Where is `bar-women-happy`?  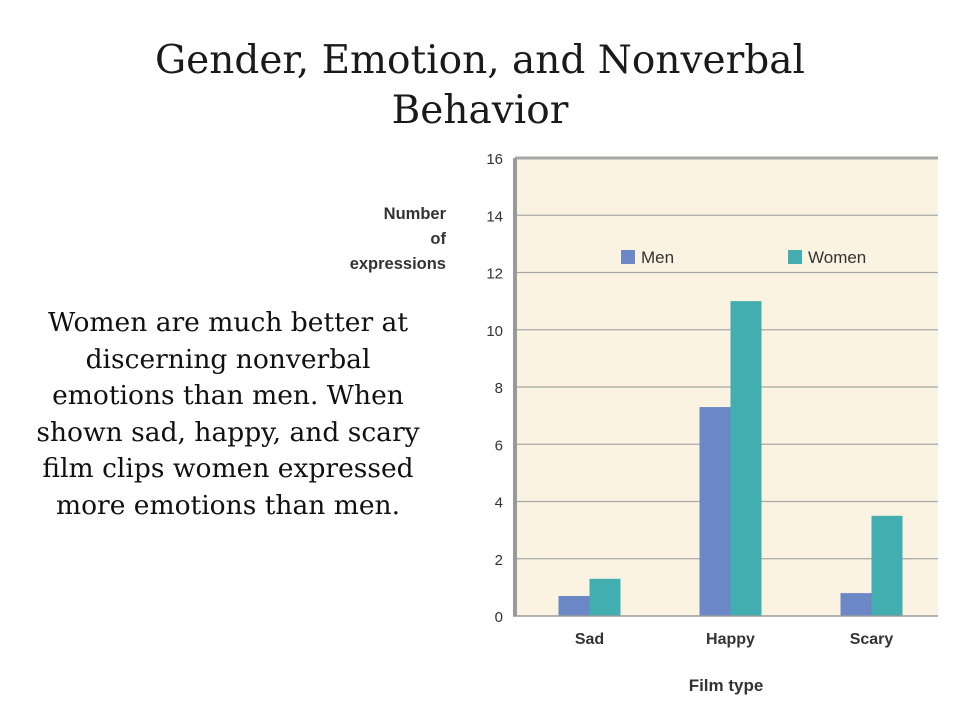 bar-women-happy is located at coordinates (746, 458).